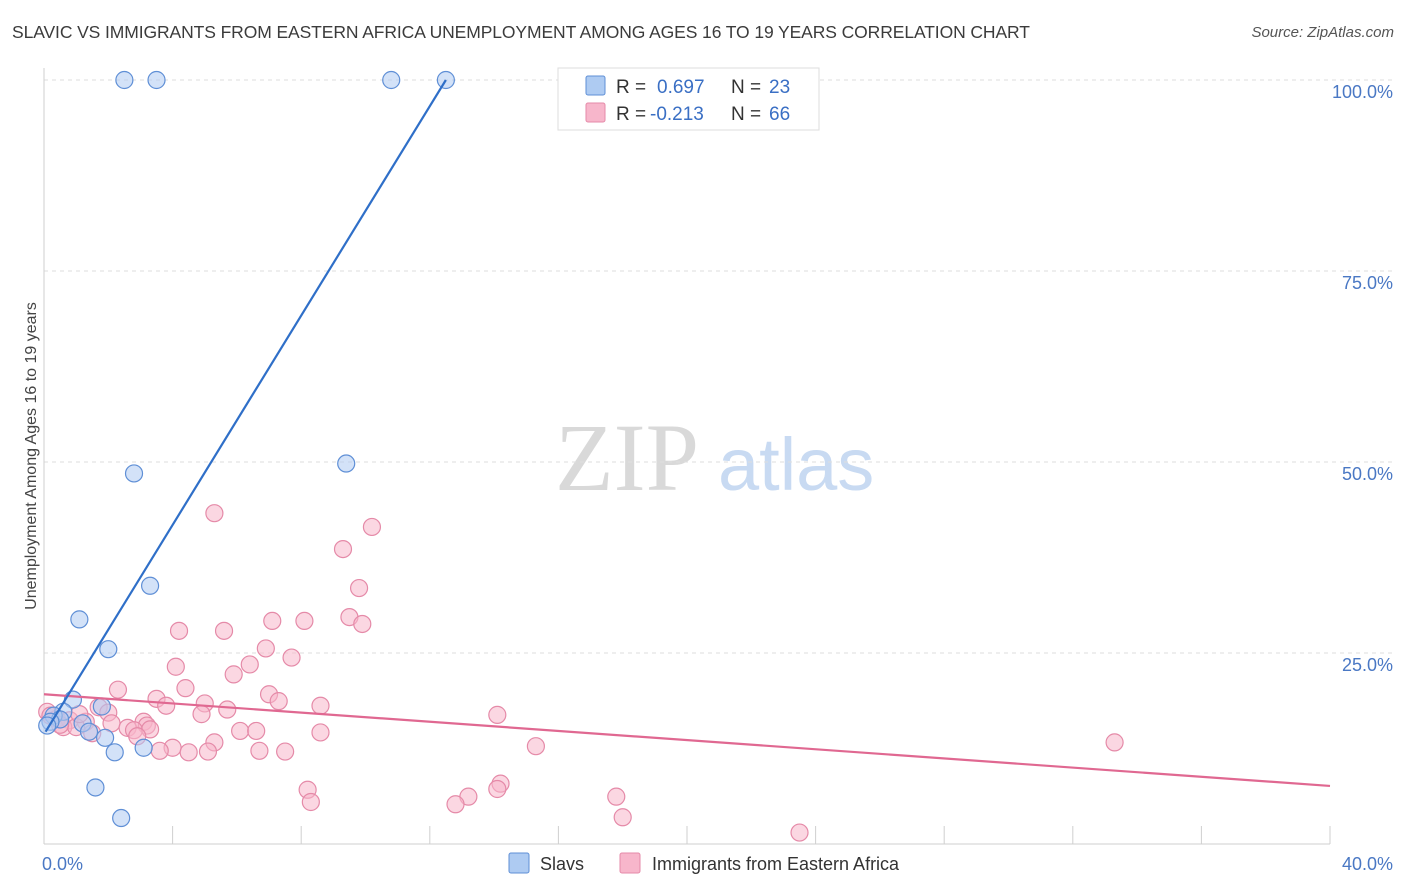  I want to click on y-tick-label: 50.0%, so click(1367, 474).